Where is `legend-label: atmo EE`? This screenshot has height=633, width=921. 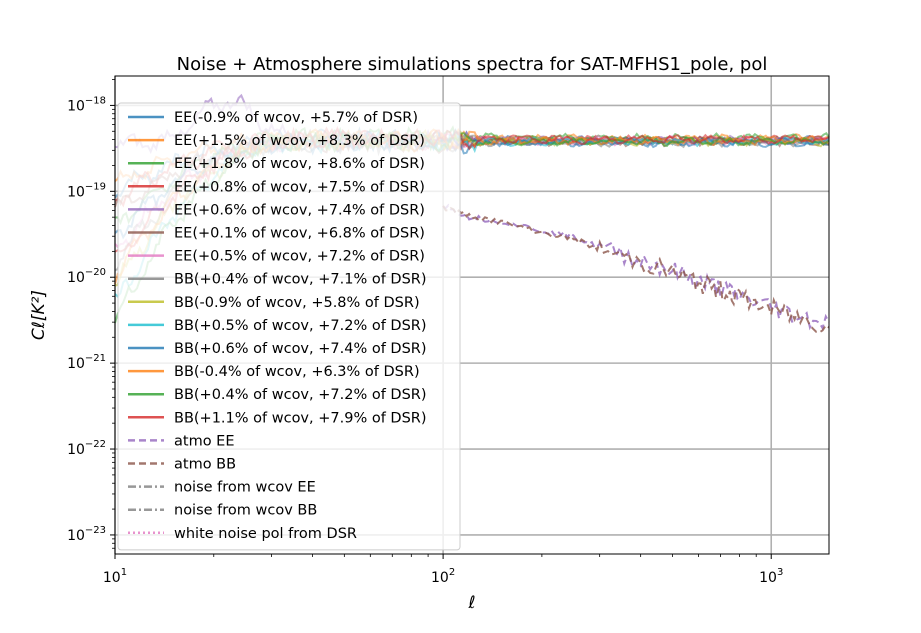
legend-label: atmo EE is located at coordinates (204, 441).